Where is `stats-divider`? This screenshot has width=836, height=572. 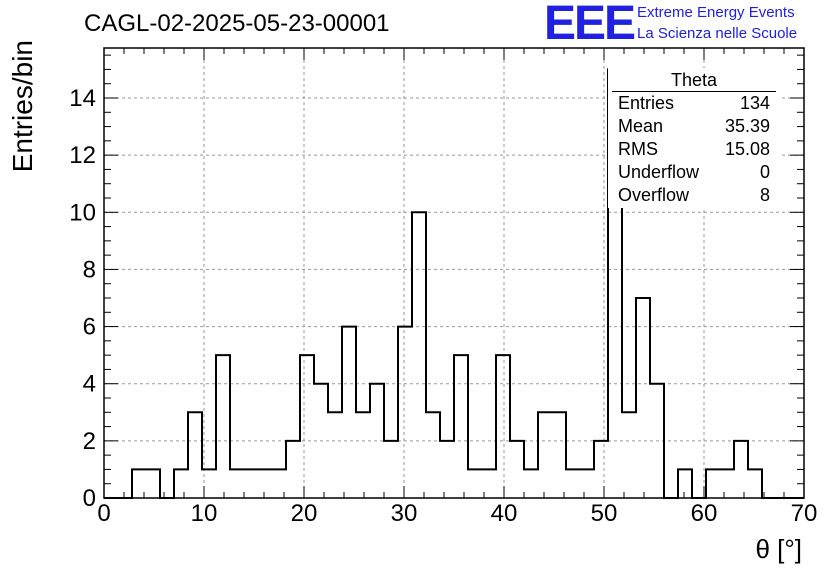
stats-divider is located at coordinates (694, 91).